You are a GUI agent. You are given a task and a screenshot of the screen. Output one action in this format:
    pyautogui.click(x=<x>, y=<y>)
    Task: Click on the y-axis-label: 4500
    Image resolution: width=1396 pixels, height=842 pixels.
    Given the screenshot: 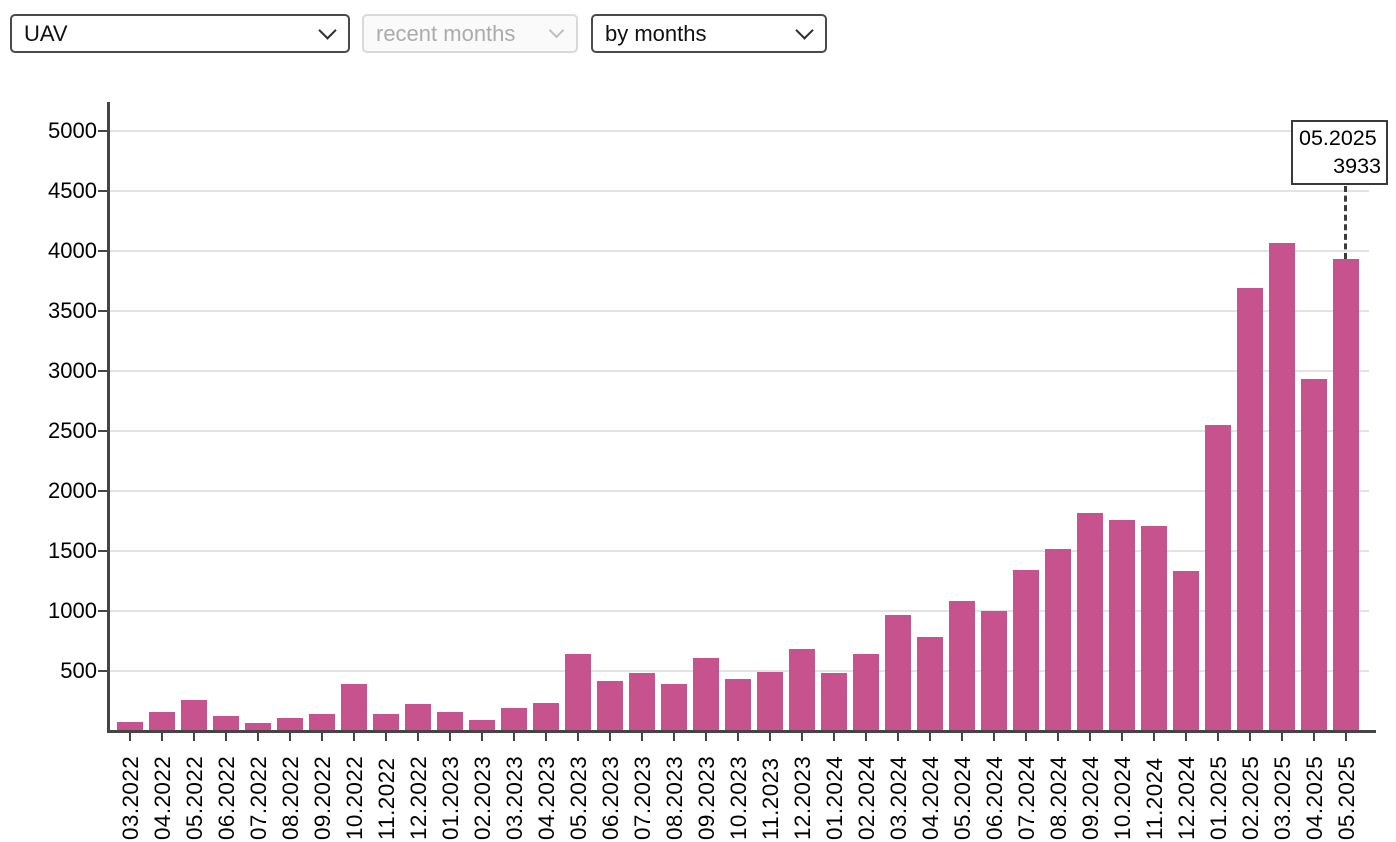 What is the action you would take?
    pyautogui.click(x=72, y=190)
    